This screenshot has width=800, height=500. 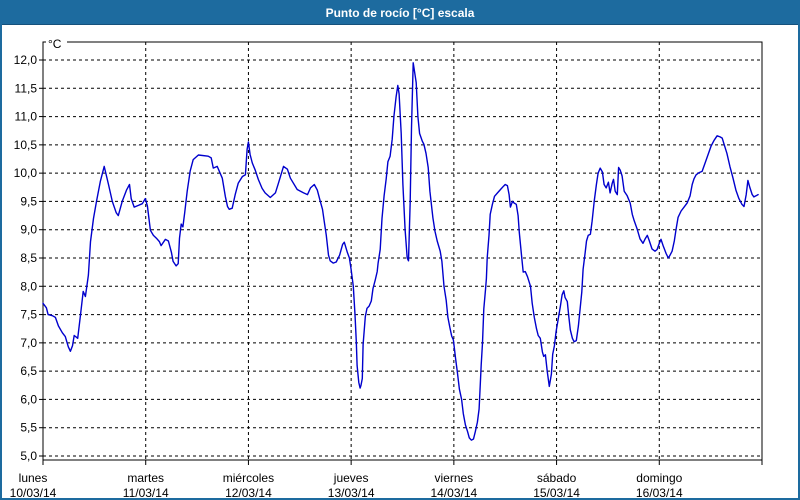 I want to click on y-tick-label: 5,0, so click(x=28, y=456).